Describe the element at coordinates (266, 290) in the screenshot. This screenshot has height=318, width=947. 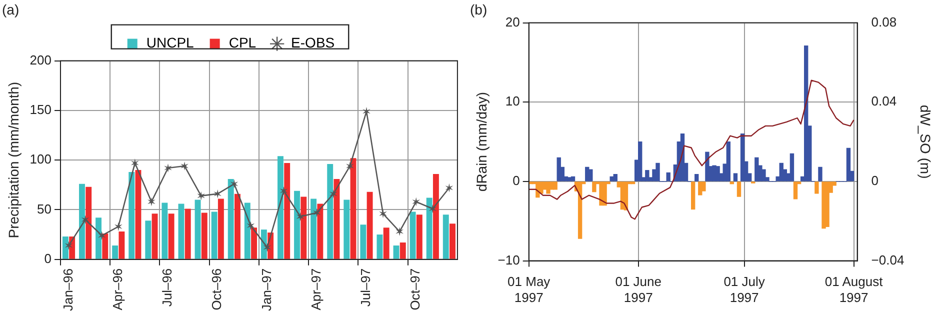
I see `x-tick-label: Jan–97` at that location.